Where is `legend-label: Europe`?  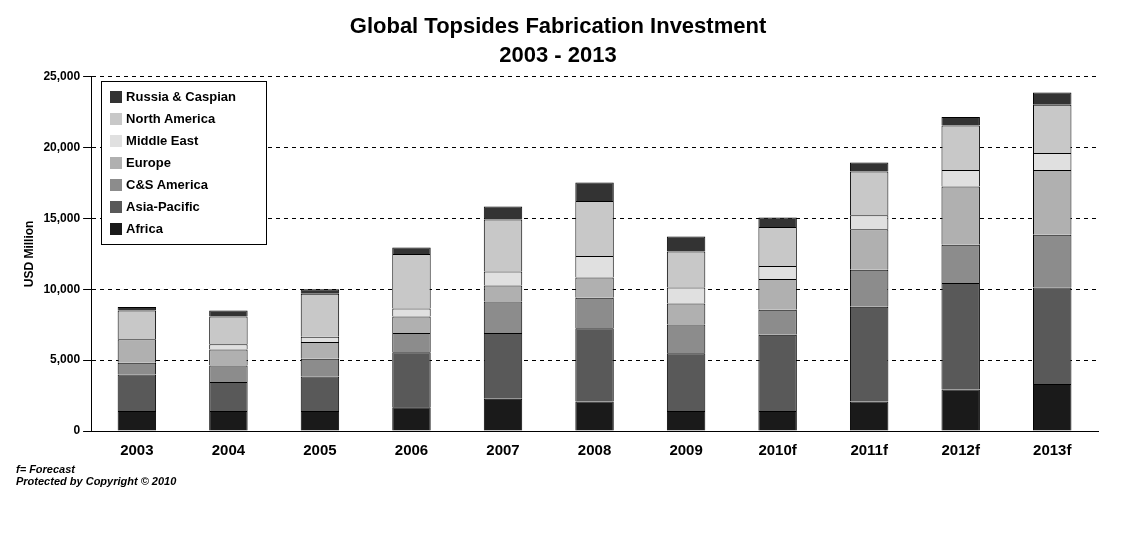
legend-label: Europe is located at coordinates (148, 162).